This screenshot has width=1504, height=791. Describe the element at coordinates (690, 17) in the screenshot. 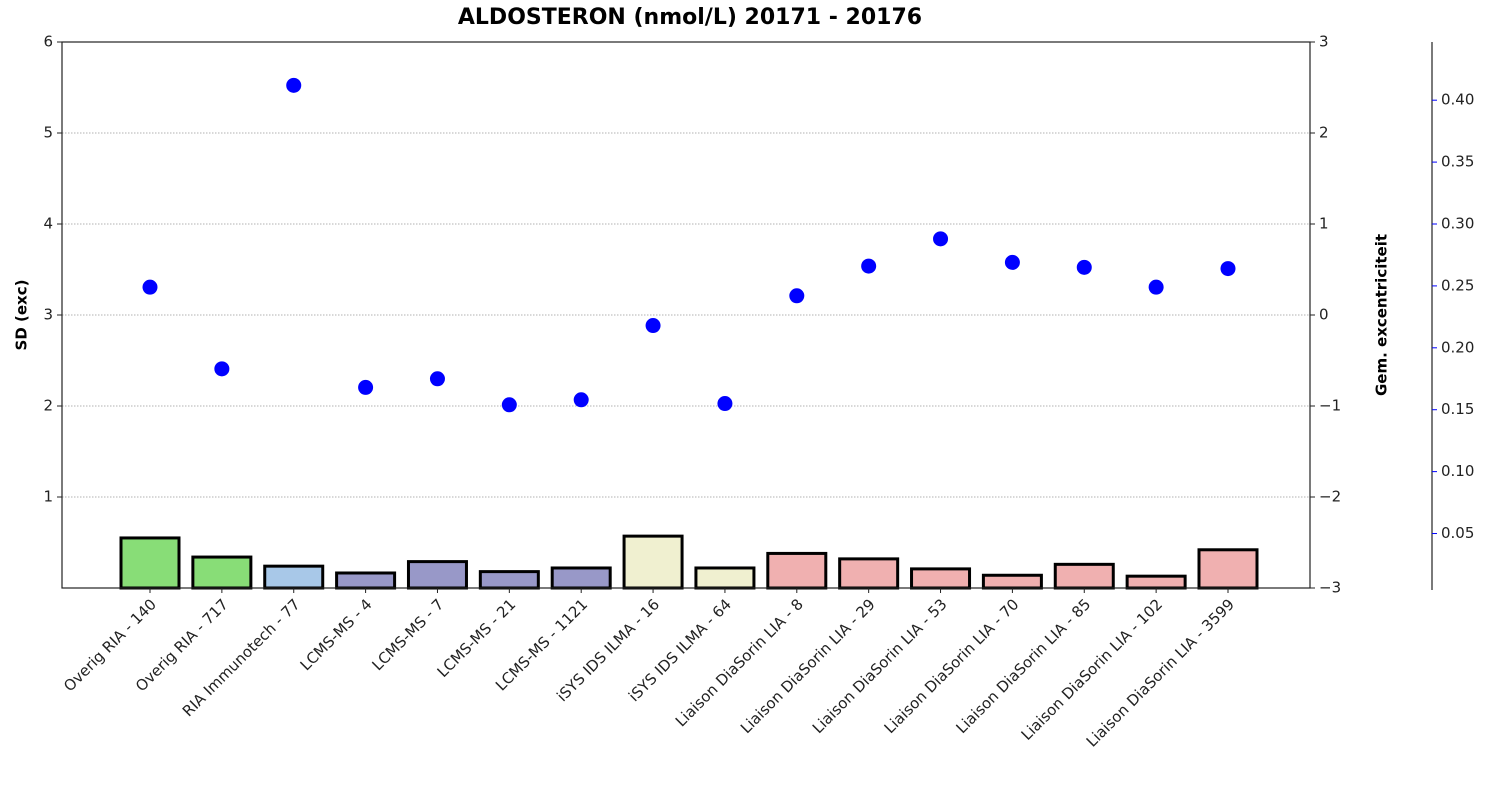

I see `chart-title: ALDOSTERON (nmol/L) 20171 - 20176` at that location.